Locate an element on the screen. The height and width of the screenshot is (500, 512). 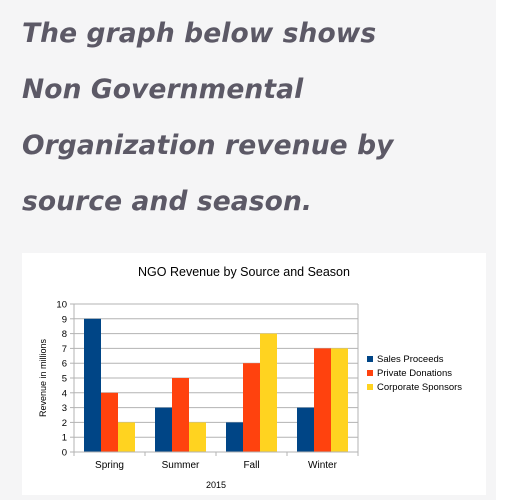
heading-line: The graph below shows is located at coordinates (199, 33).